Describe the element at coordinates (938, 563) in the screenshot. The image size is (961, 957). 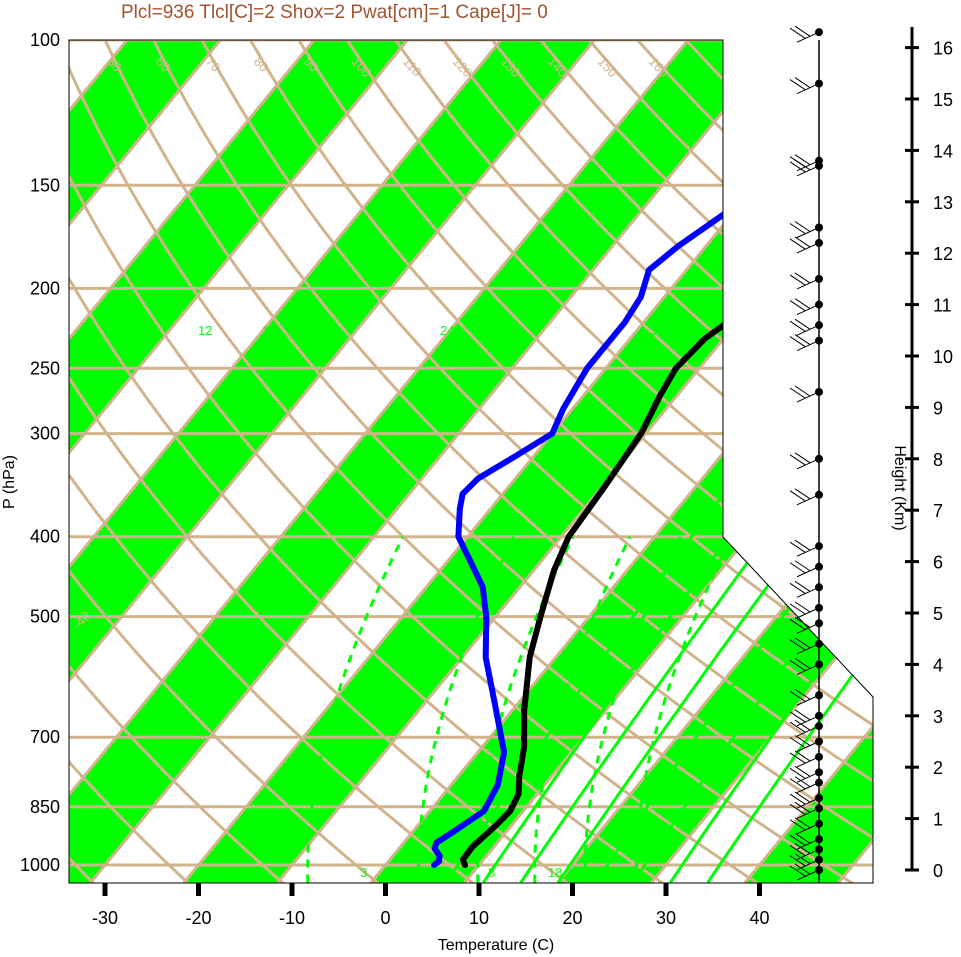
I see `height-tick-label: 6` at that location.